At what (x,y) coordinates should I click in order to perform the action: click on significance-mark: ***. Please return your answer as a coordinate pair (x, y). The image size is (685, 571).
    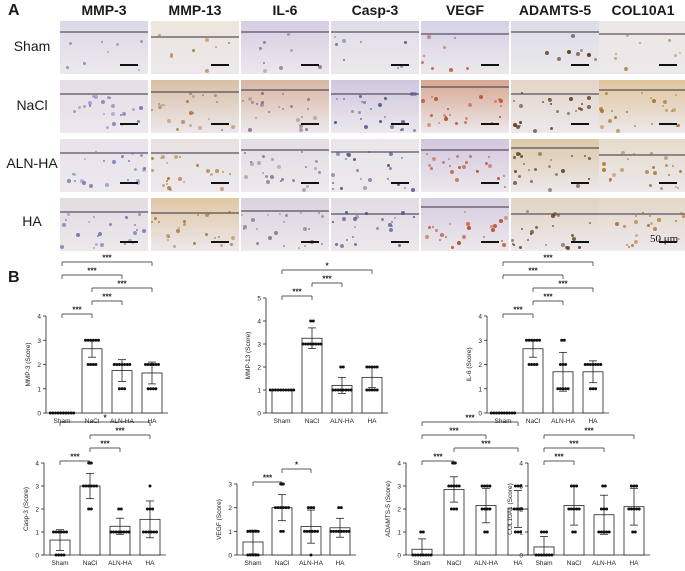
    Looking at the image, I should click on (107, 258).